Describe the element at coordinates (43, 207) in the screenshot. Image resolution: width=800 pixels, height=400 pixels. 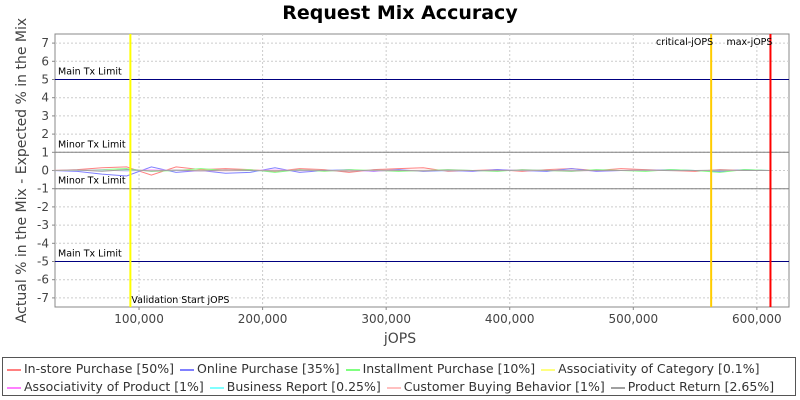
I see `y-tick-label: -2` at that location.